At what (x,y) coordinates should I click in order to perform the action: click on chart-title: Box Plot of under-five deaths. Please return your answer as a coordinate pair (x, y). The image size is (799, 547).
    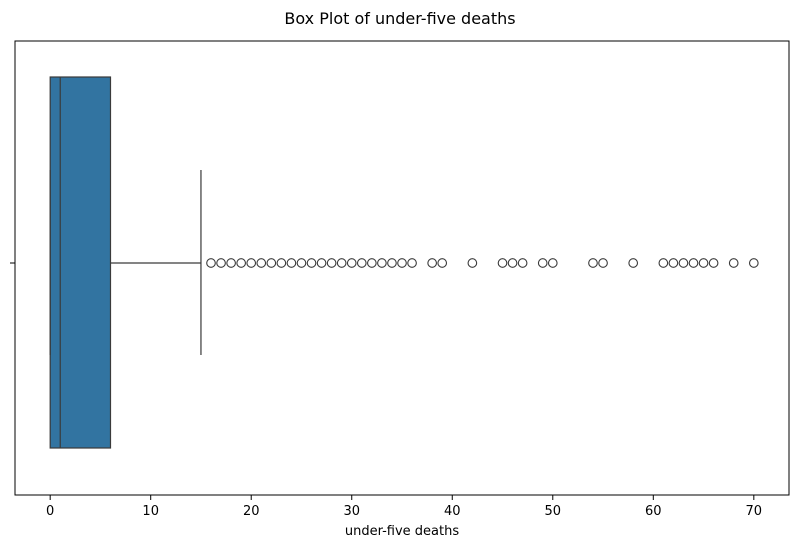
    Looking at the image, I should click on (399, 18).